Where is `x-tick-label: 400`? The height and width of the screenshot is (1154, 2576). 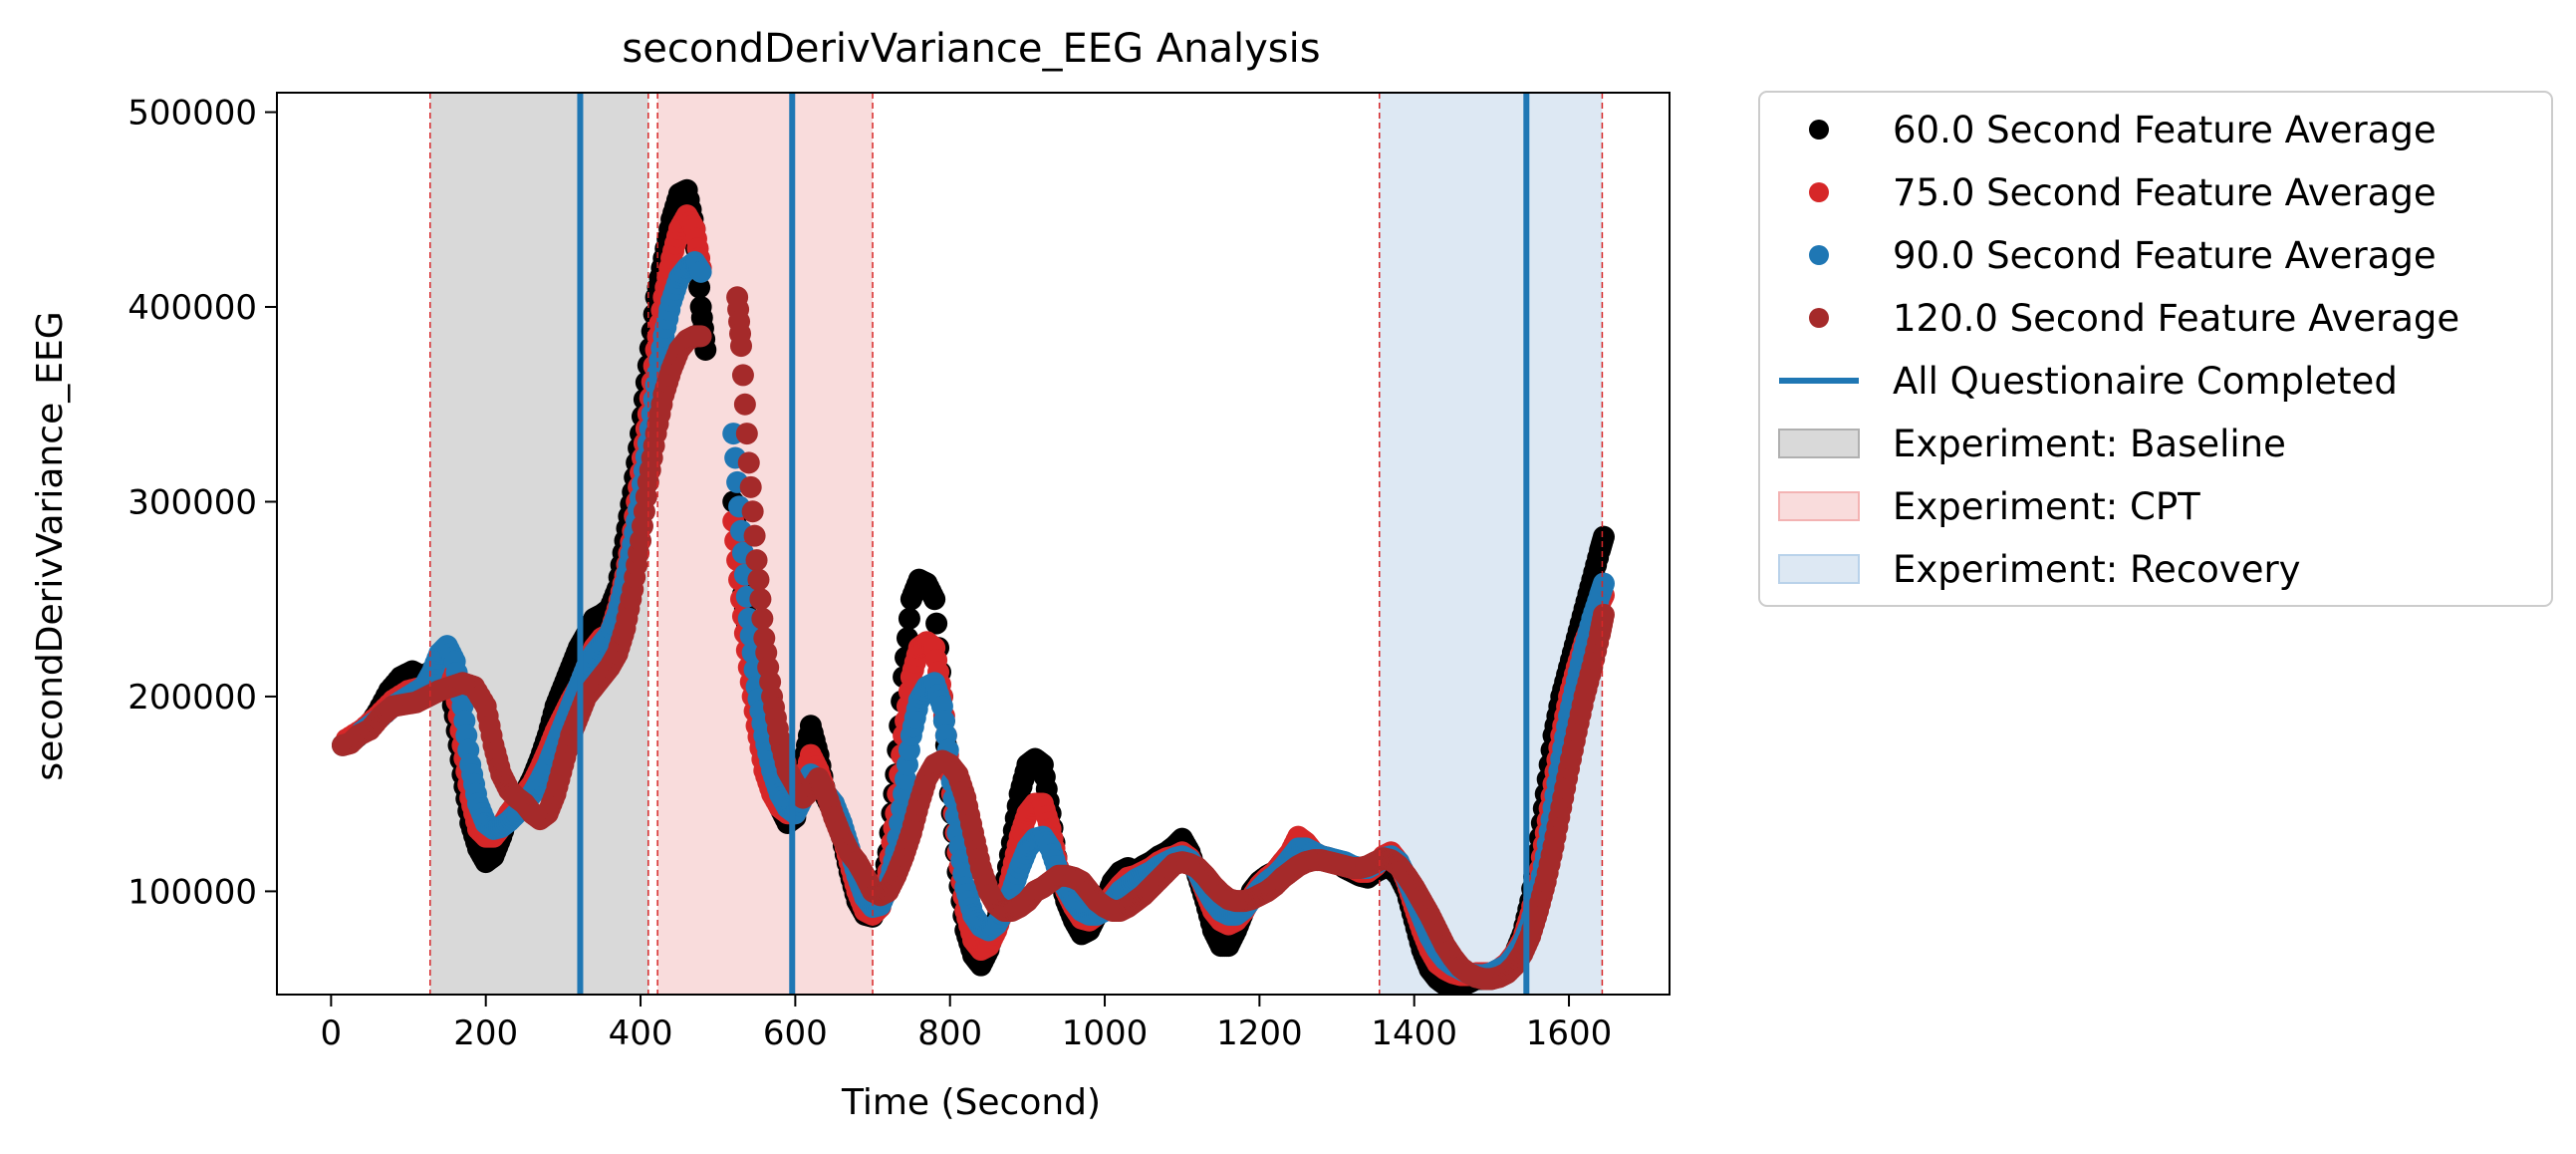 x-tick-label: 400 is located at coordinates (641, 1033).